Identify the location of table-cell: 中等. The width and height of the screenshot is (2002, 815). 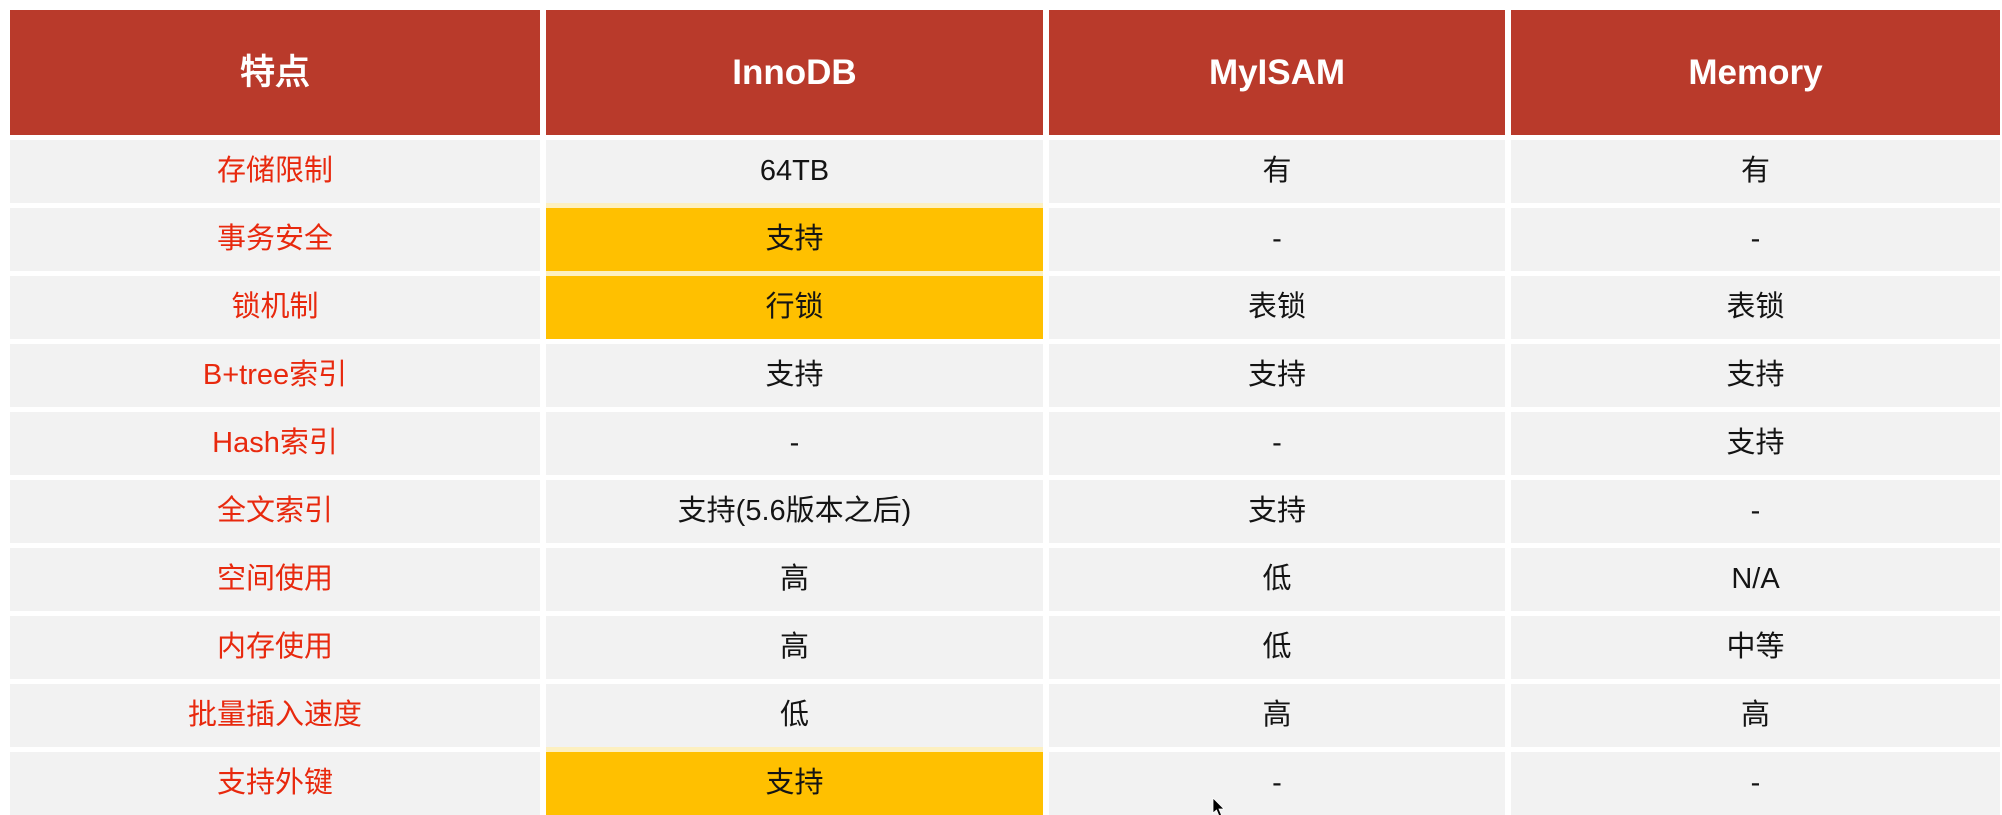
(1755, 647).